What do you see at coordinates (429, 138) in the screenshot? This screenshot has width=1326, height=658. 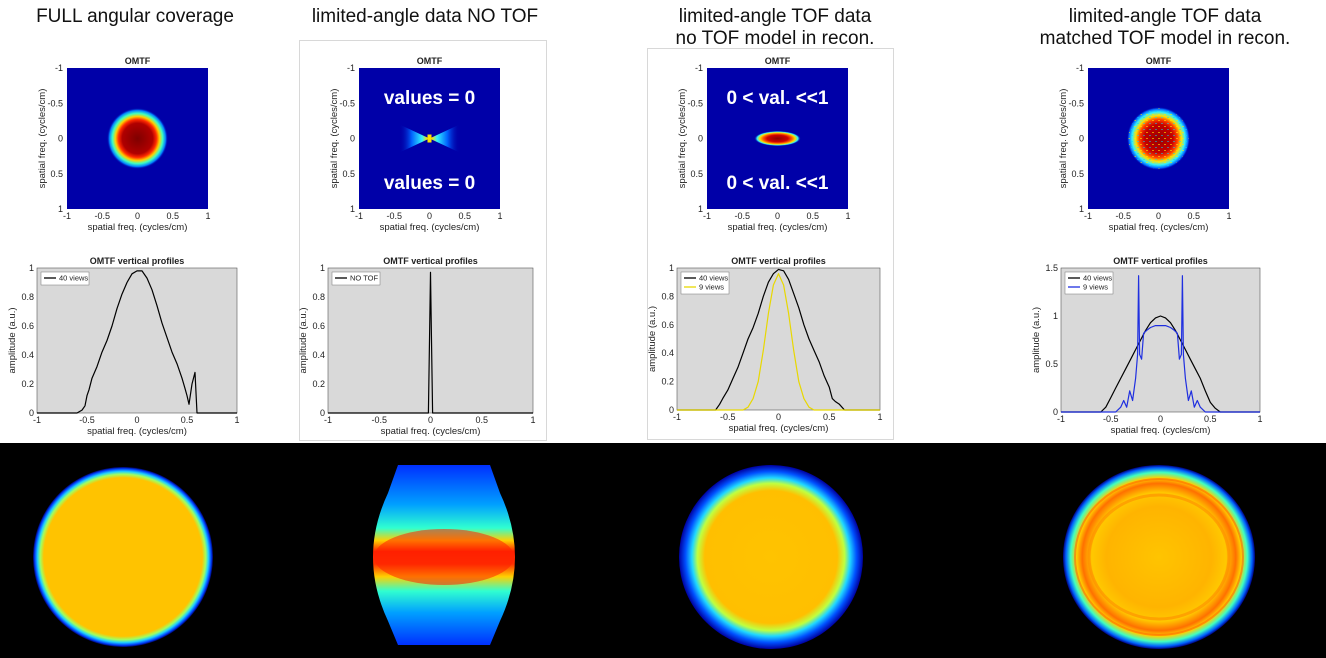 I see `heatmap-bowtie-center` at bounding box center [429, 138].